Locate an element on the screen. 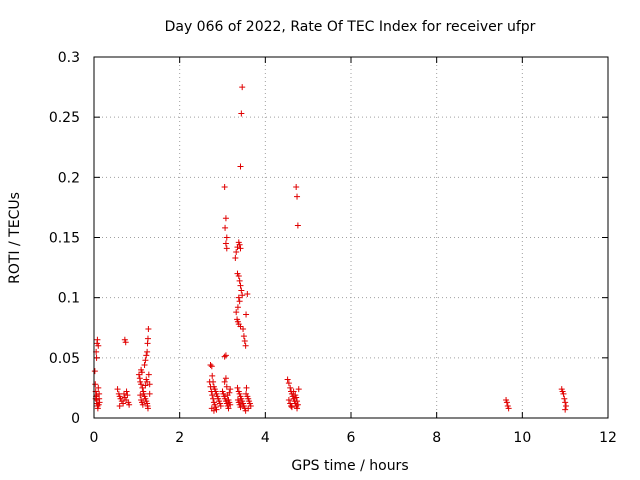 This screenshot has height=480, width=640. y-tick-label: 0.15 is located at coordinates (64, 239).